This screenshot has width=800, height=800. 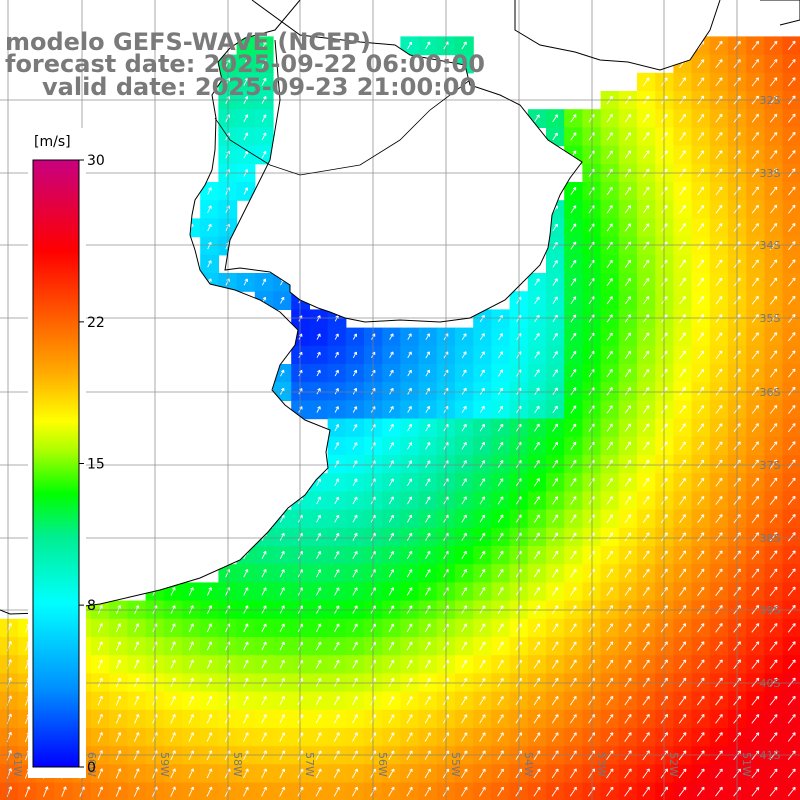 What do you see at coordinates (164, 764) in the screenshot?
I see `longitude-label: 59W` at bounding box center [164, 764].